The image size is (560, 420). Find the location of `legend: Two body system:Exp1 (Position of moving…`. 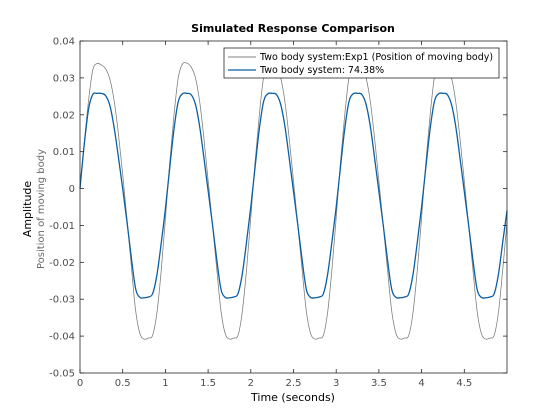

legend: Two body system:Exp1 (Position of moving… is located at coordinates (361, 63).